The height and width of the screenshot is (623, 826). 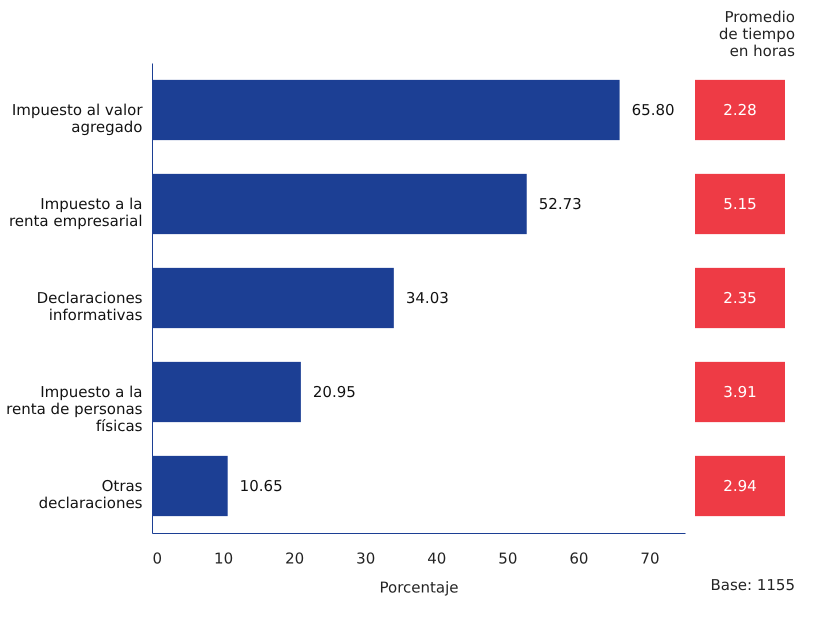 I want to click on data-label: 65.80, so click(x=653, y=110).